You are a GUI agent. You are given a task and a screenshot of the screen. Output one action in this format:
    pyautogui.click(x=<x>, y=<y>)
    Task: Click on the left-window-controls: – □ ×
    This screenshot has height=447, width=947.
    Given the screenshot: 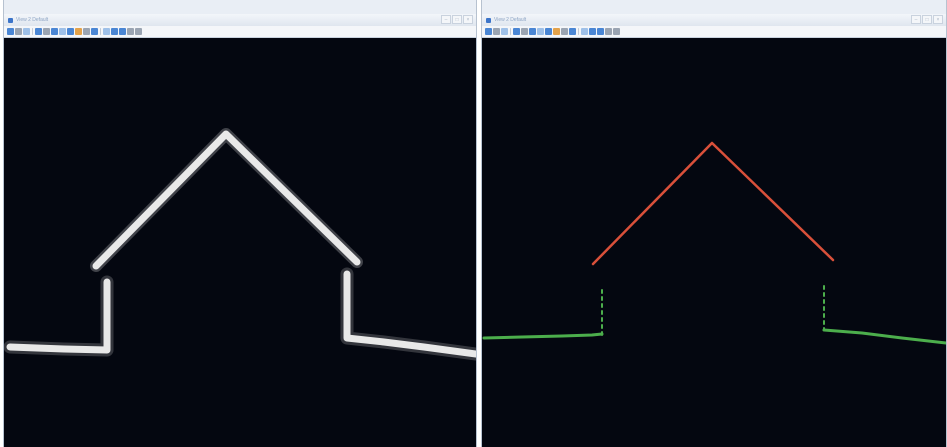 What is the action you would take?
    pyautogui.click(x=457, y=19)
    